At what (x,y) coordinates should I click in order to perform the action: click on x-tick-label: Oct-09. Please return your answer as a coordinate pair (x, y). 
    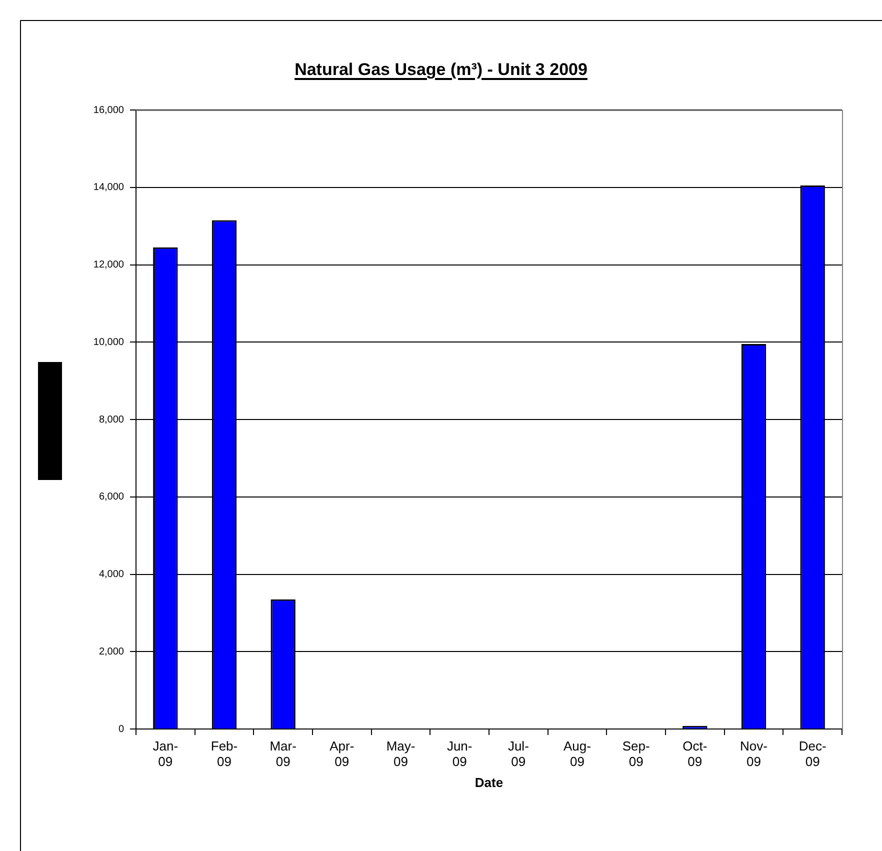
    Looking at the image, I should click on (695, 753).